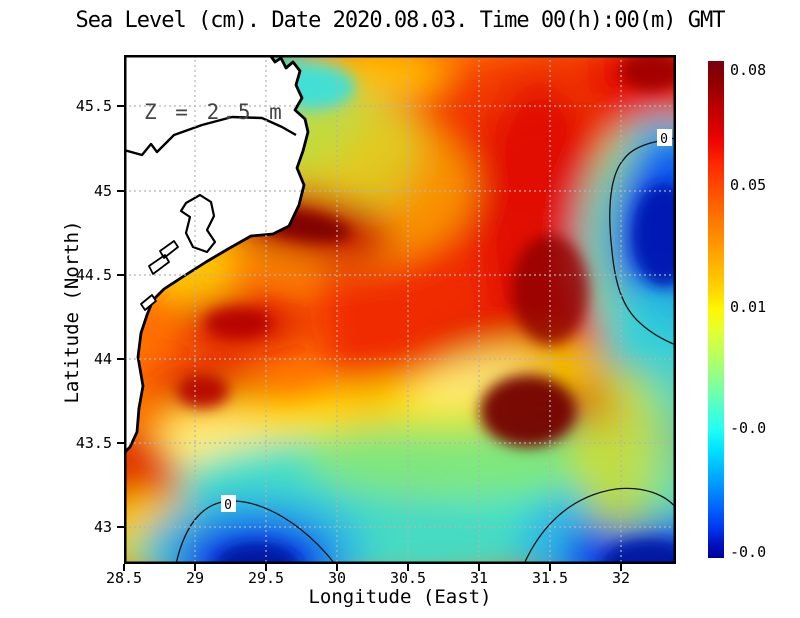  Describe the element at coordinates (479, 578) in the screenshot. I see `x-tick-label: 31` at that location.